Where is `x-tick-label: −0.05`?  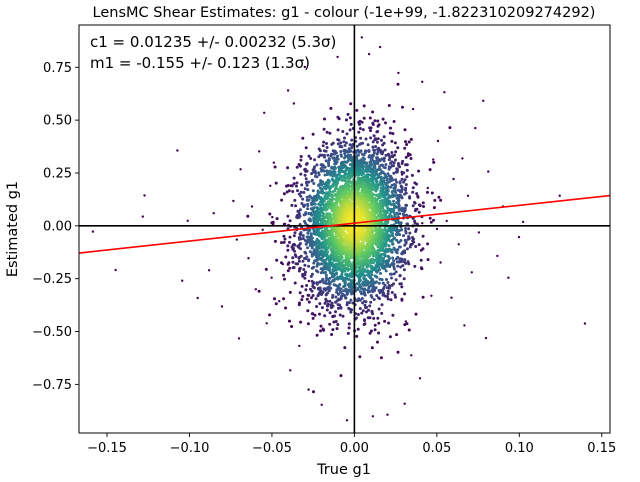
x-tick-label: −0.05 is located at coordinates (272, 448).